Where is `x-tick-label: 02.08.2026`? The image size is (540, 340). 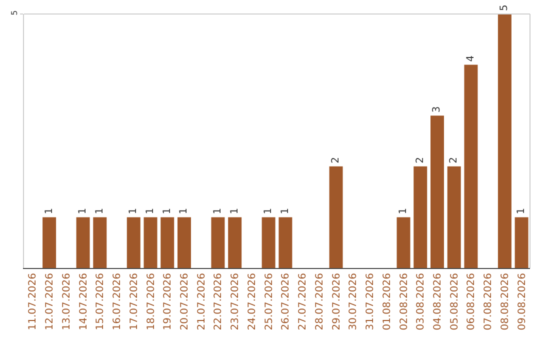 x-tick-label: 02.08.2026 is located at coordinates (404, 301).